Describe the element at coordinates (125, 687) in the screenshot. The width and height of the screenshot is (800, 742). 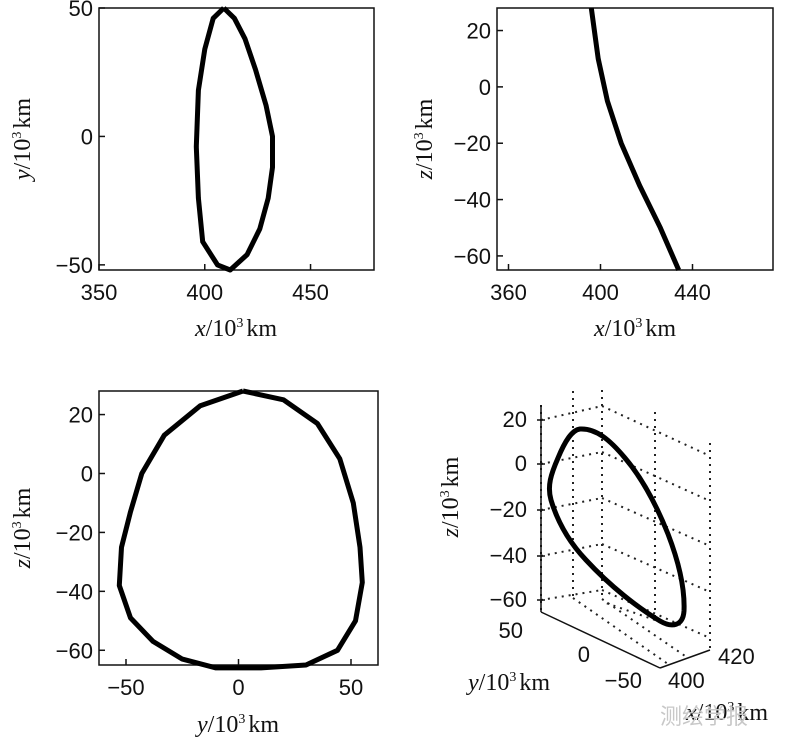
I see `x-tick-label: −50` at that location.